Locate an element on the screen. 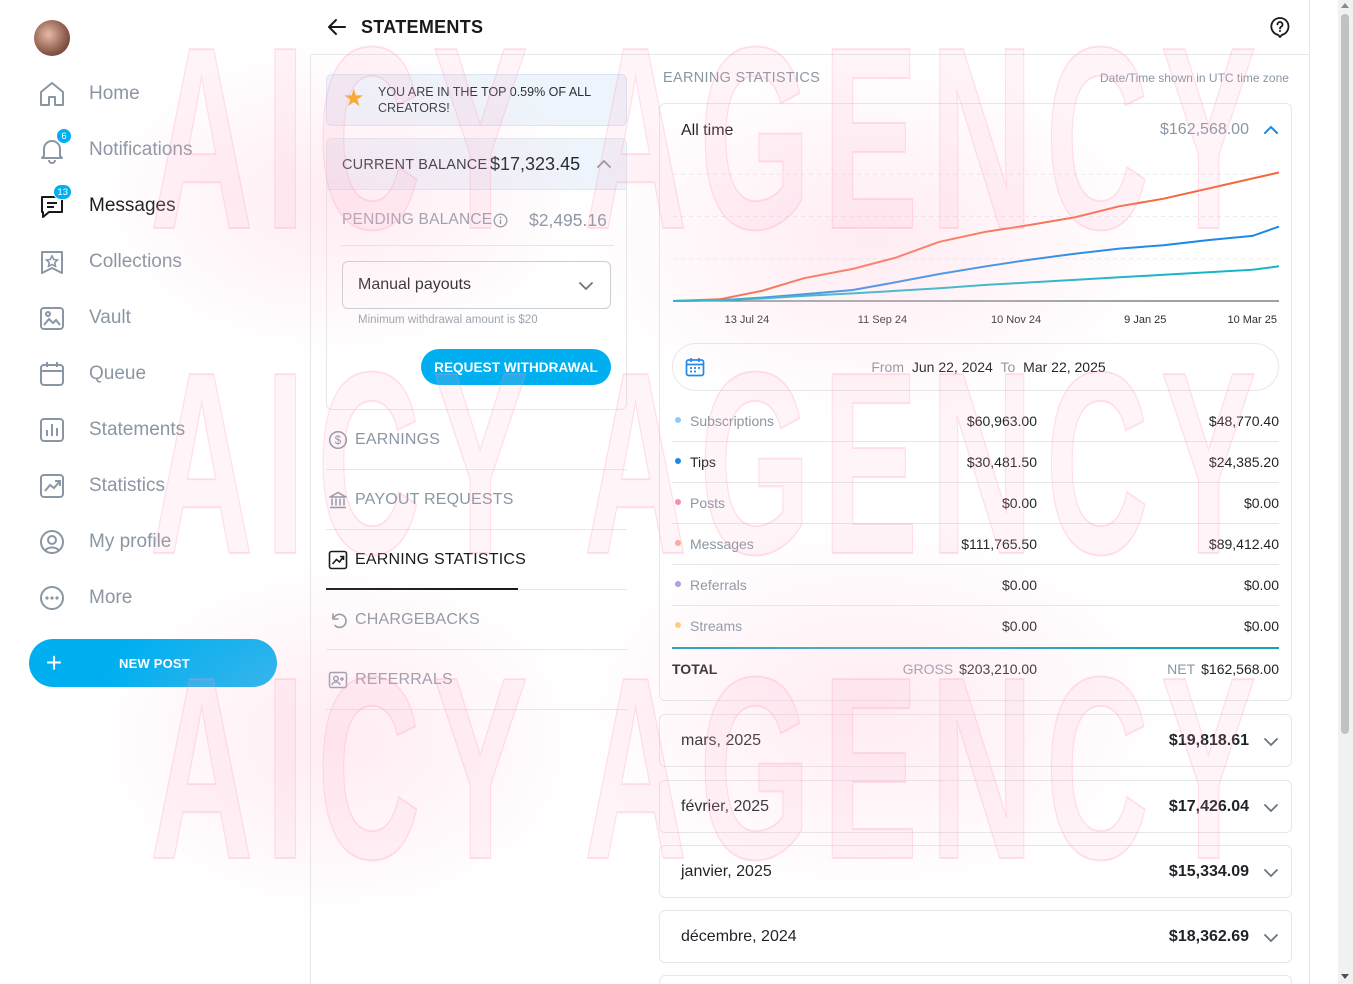 Image resolution: width=1353 pixels, height=984 pixels. stat-row-subscriptions: Subscriptions $60,963.00 $48,770.40 is located at coordinates (975, 421).